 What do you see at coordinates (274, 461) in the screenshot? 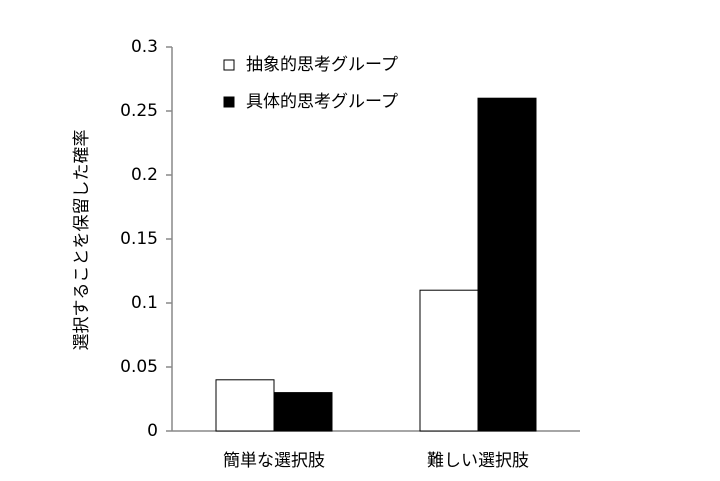
I see `x-tick-label: 簡単な選択肢` at bounding box center [274, 461].